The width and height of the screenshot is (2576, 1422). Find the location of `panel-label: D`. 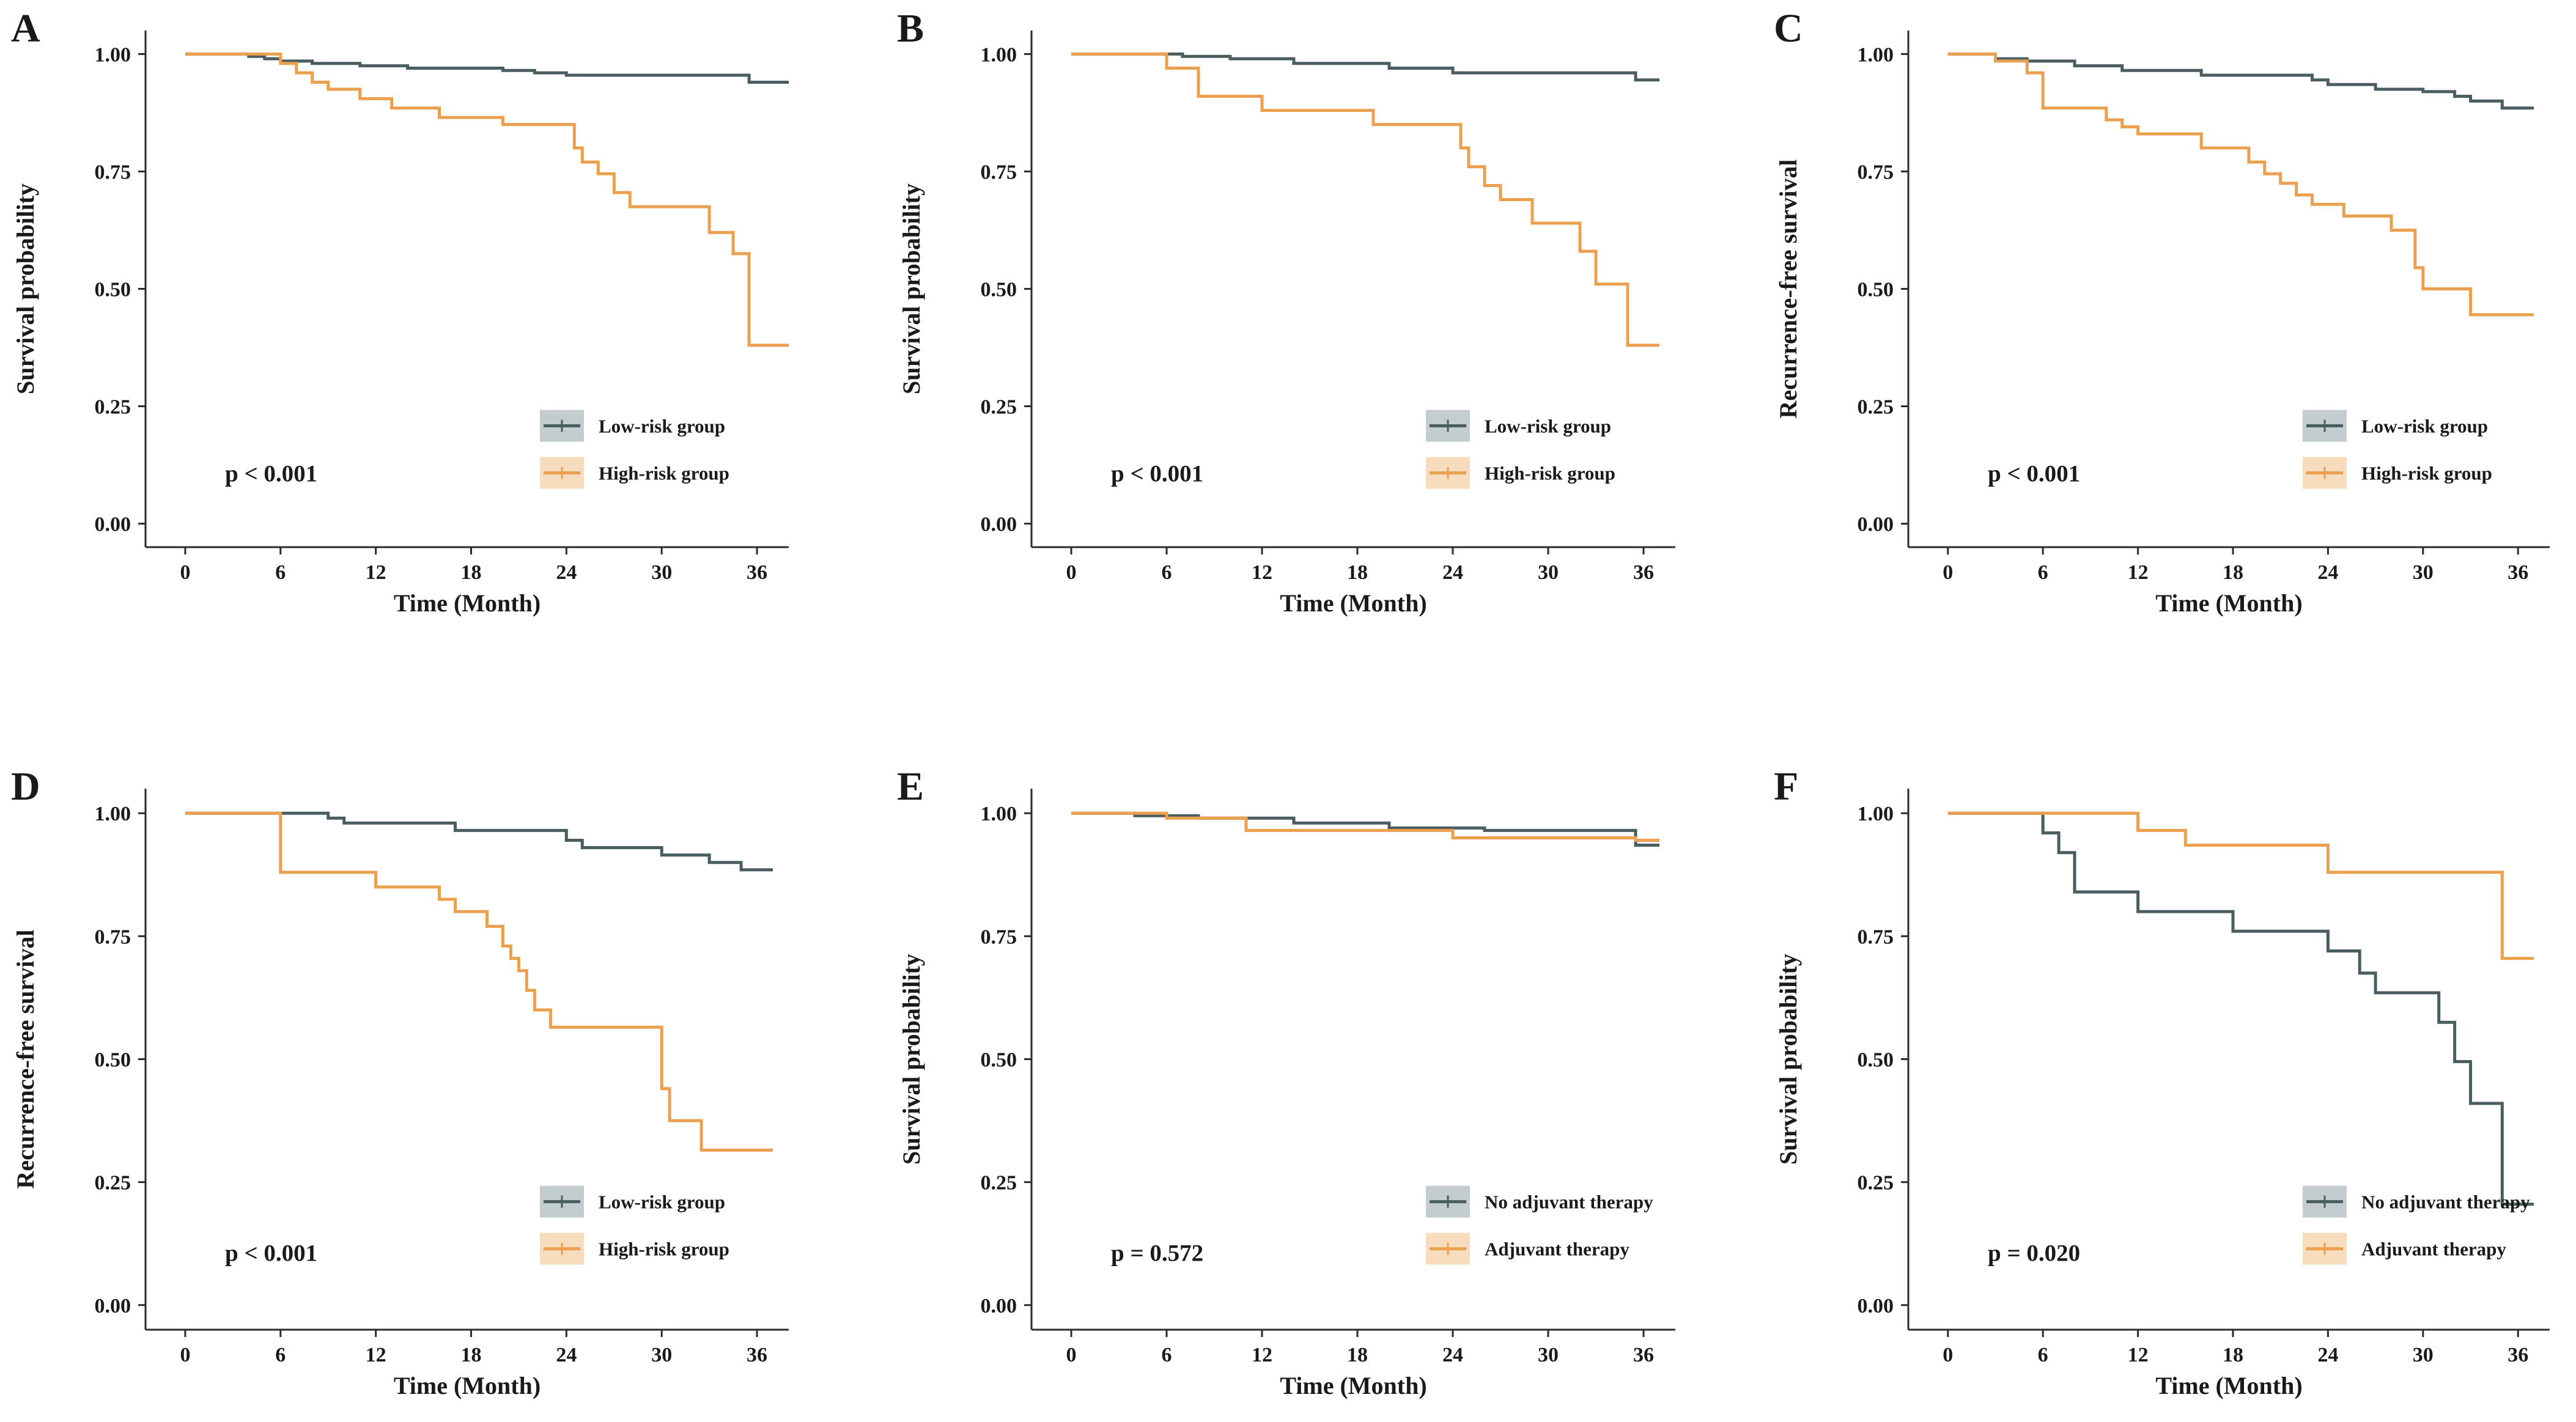

panel-label: D is located at coordinates (25, 786).